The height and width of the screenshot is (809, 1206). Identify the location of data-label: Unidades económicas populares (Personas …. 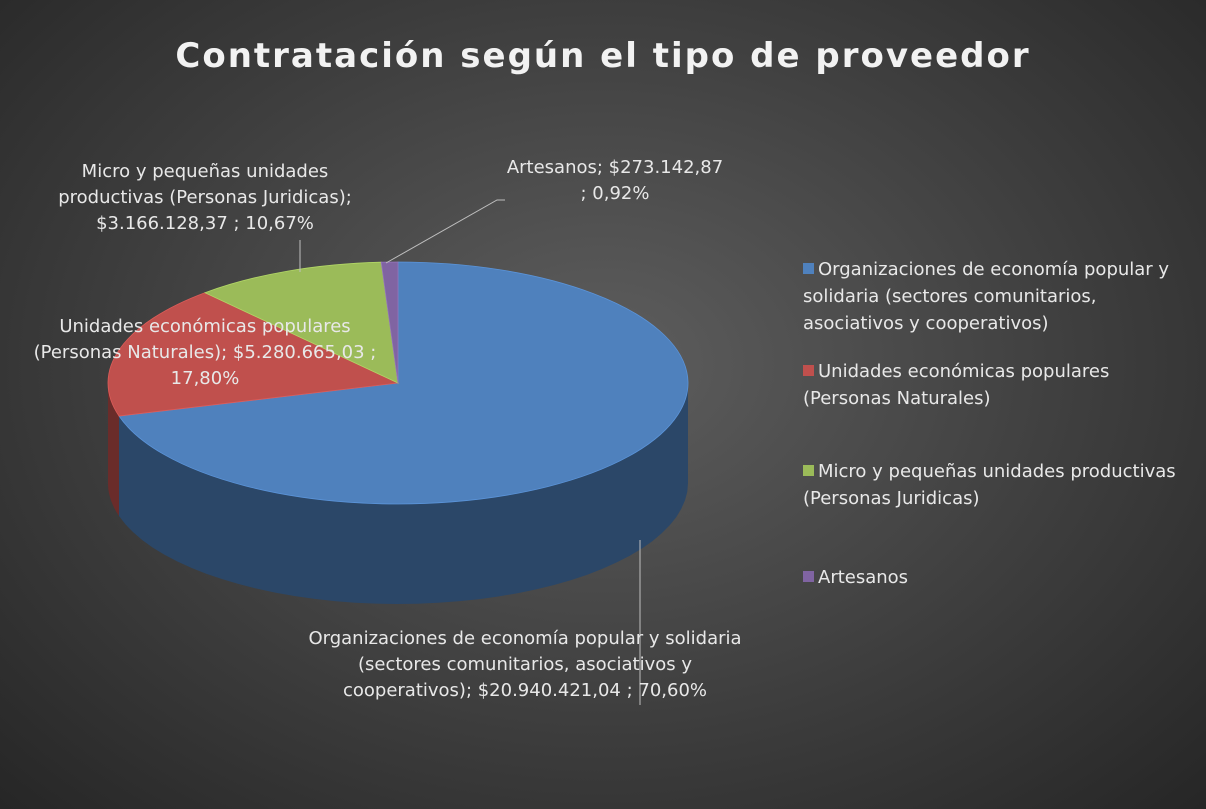
(205, 352).